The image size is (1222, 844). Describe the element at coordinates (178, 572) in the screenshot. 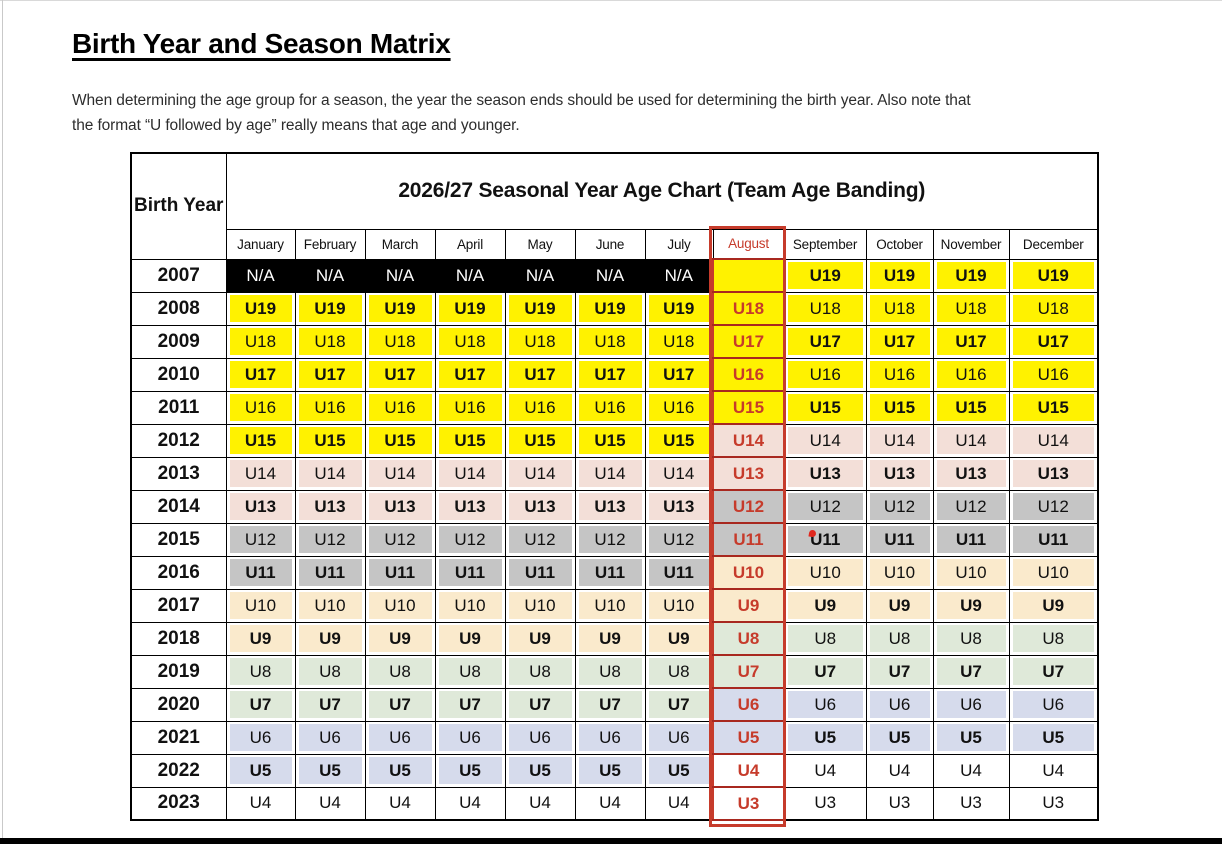

I see `birth-year-cell: 2016` at that location.